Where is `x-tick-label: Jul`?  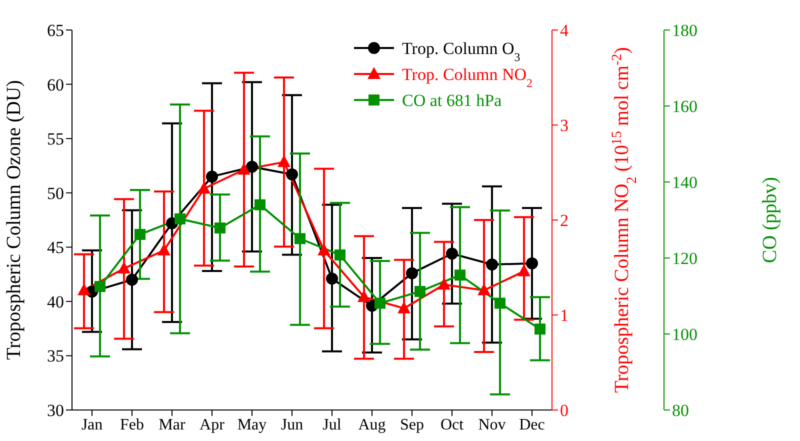 x-tick-label: Jul is located at coordinates (332, 425).